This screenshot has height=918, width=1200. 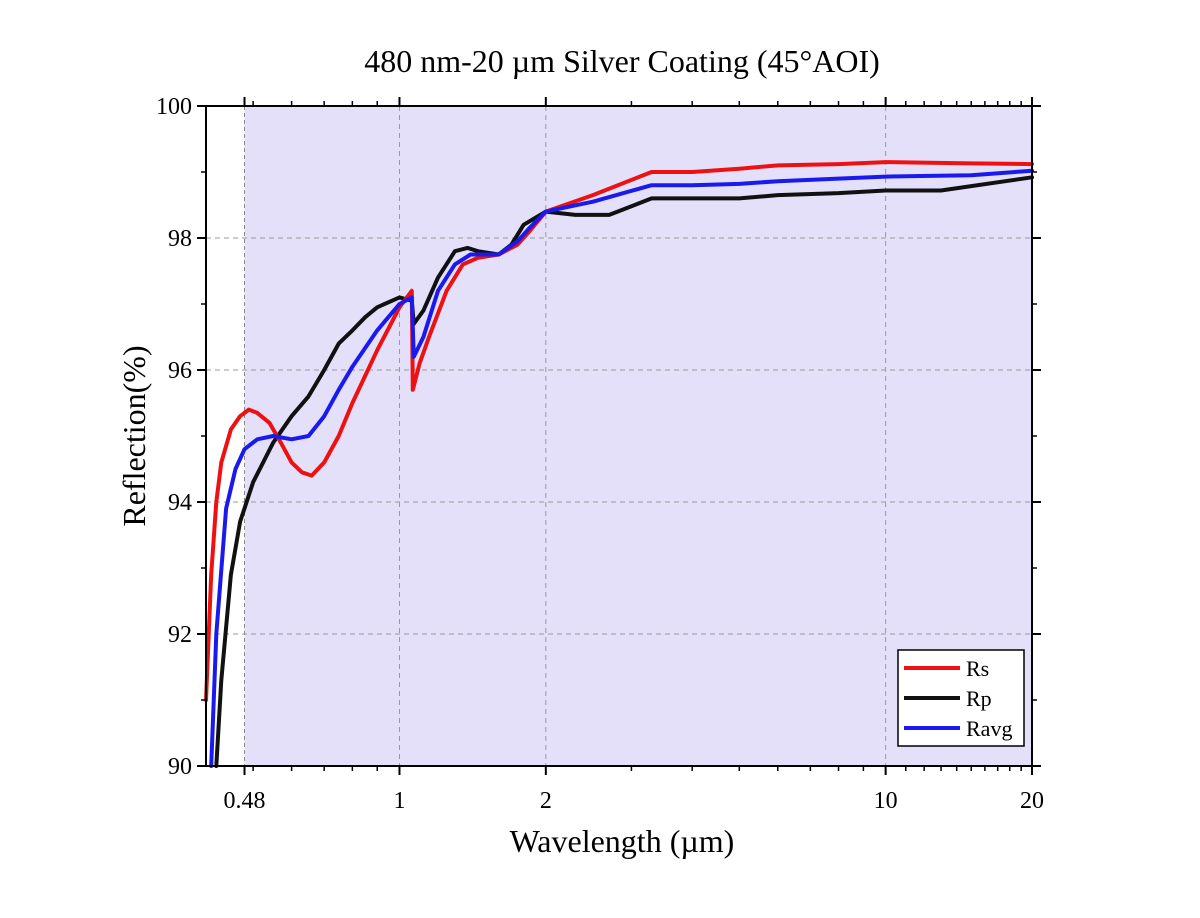 What do you see at coordinates (979, 698) in the screenshot?
I see `legend-label-rp: Rp` at bounding box center [979, 698].